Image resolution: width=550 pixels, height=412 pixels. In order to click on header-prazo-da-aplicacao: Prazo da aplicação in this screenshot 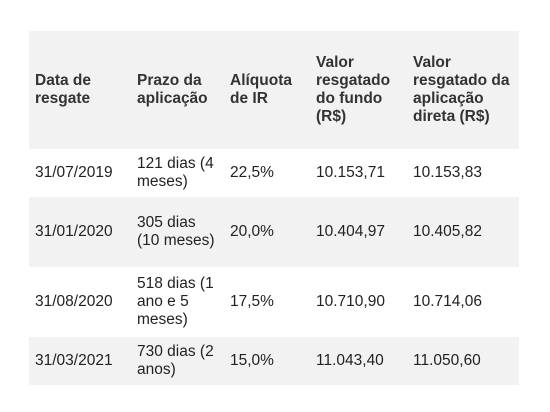, I will do `click(172, 89)`.